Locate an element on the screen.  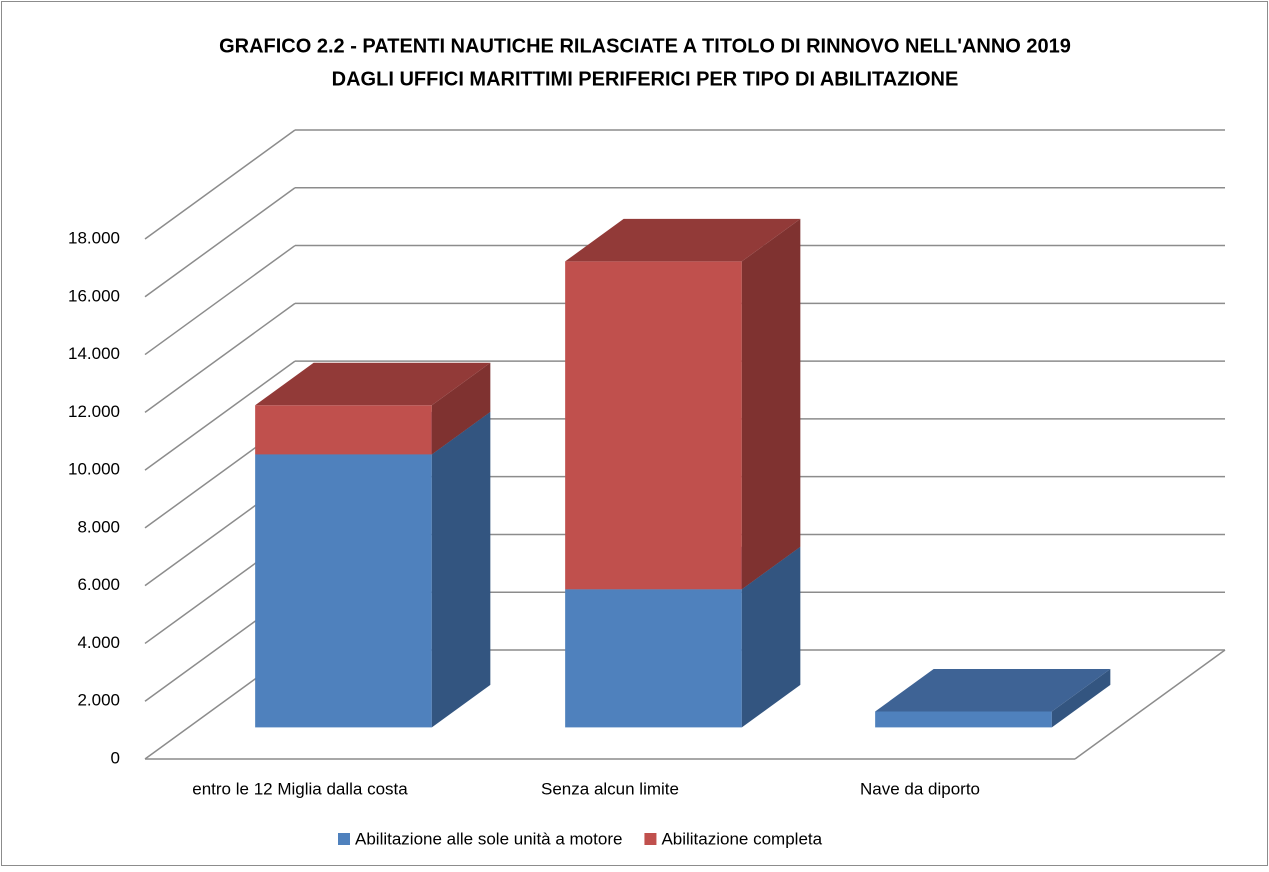
y-tick-label: 8.000 is located at coordinates (98, 526).